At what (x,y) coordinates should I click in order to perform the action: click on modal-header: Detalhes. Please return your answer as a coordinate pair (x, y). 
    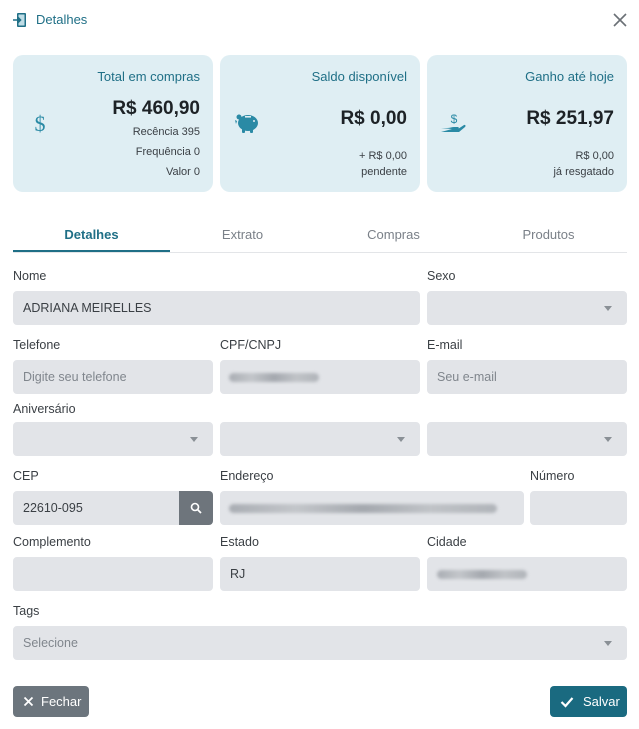
    Looking at the image, I should click on (319, 21).